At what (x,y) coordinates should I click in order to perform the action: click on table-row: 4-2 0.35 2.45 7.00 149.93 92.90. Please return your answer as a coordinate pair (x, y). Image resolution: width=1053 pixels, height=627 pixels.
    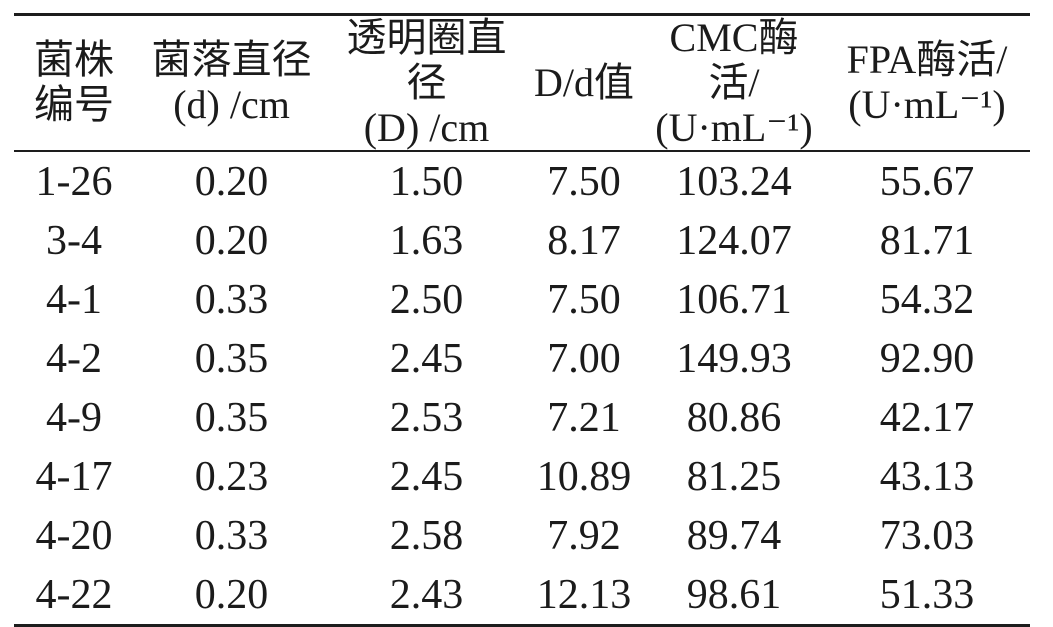
    Looking at the image, I should click on (522, 358).